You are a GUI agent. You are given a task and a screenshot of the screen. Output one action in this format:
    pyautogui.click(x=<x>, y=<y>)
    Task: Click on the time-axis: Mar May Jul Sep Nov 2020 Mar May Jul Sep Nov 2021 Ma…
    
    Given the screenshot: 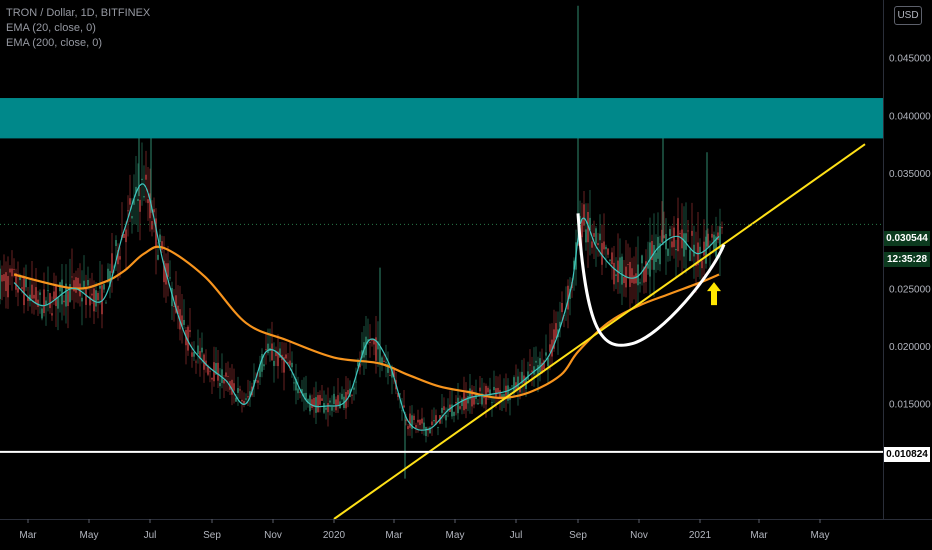 What is the action you would take?
    pyautogui.click(x=424, y=530)
    